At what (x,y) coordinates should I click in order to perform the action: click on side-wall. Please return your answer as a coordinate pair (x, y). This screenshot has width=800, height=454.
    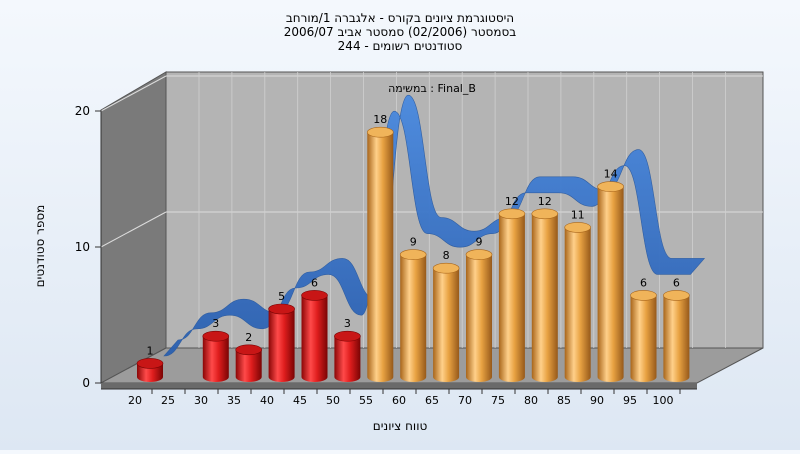
    Looking at the image, I should click on (133, 227).